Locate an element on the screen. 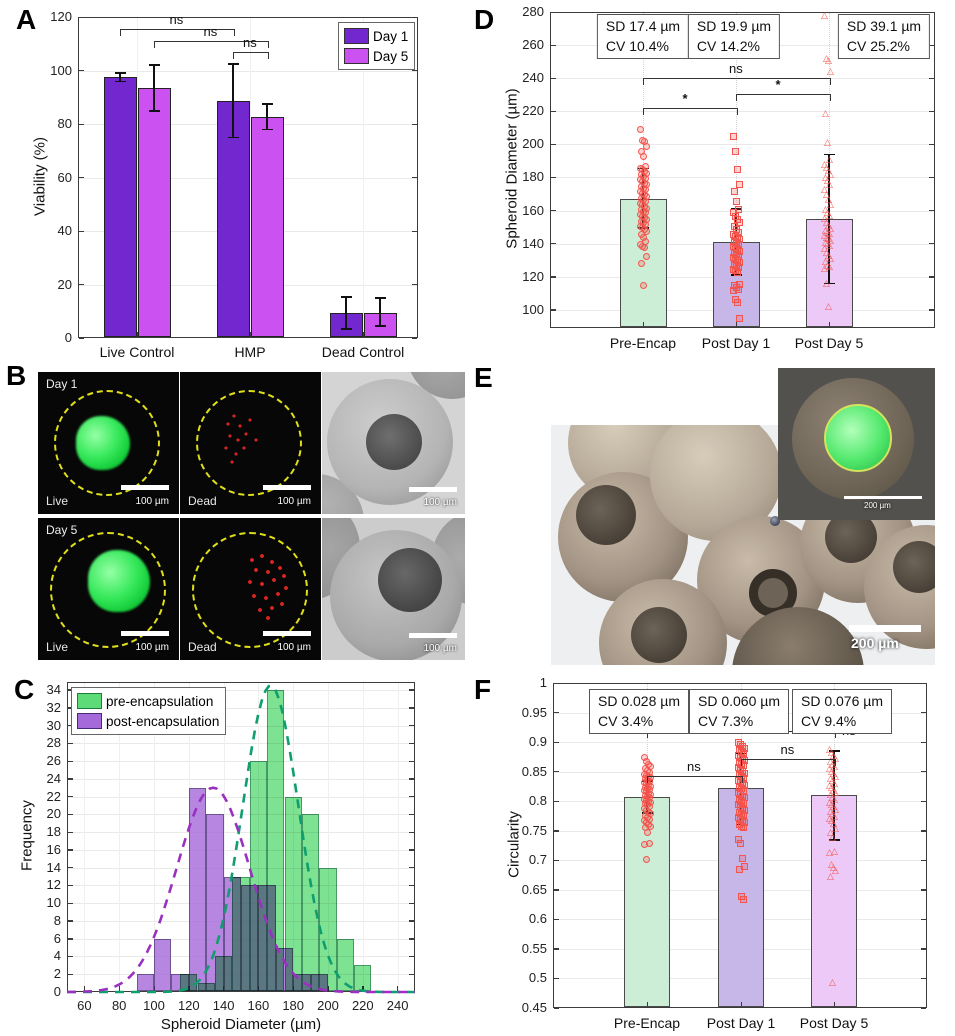 The height and width of the screenshot is (1036, 955). air-bubble is located at coordinates (775, 521).